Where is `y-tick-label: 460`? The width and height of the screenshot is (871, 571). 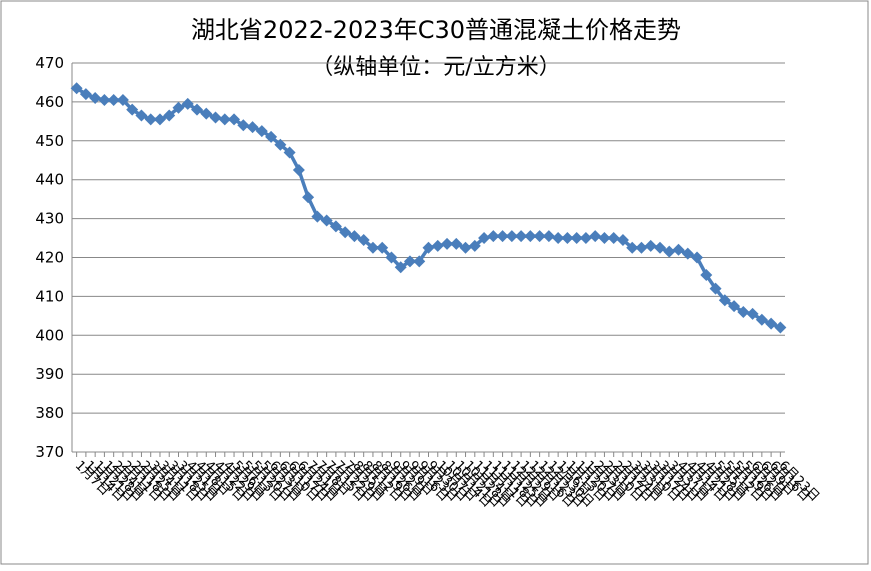
y-tick-label: 460 is located at coordinates (49, 102).